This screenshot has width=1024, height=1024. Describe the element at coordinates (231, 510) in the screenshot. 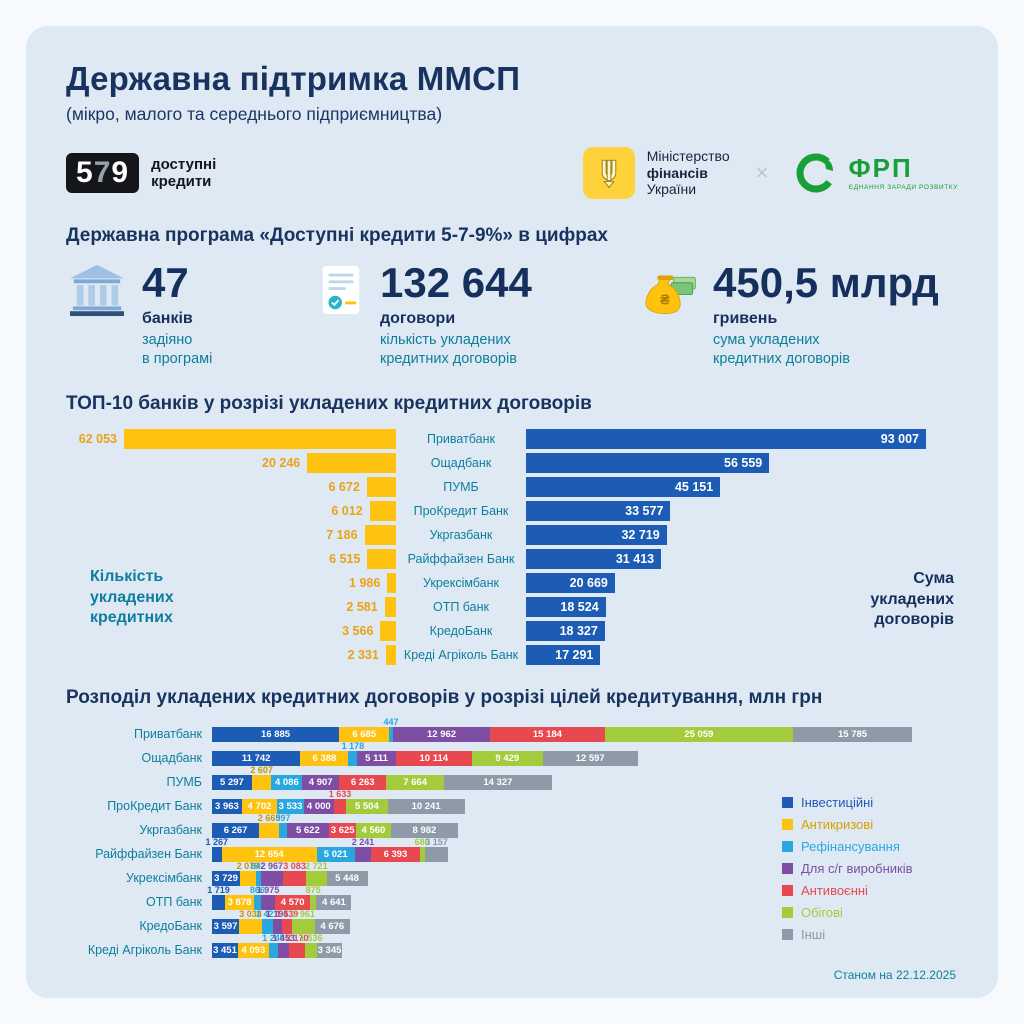

I see `count-side: 6 012` at that location.